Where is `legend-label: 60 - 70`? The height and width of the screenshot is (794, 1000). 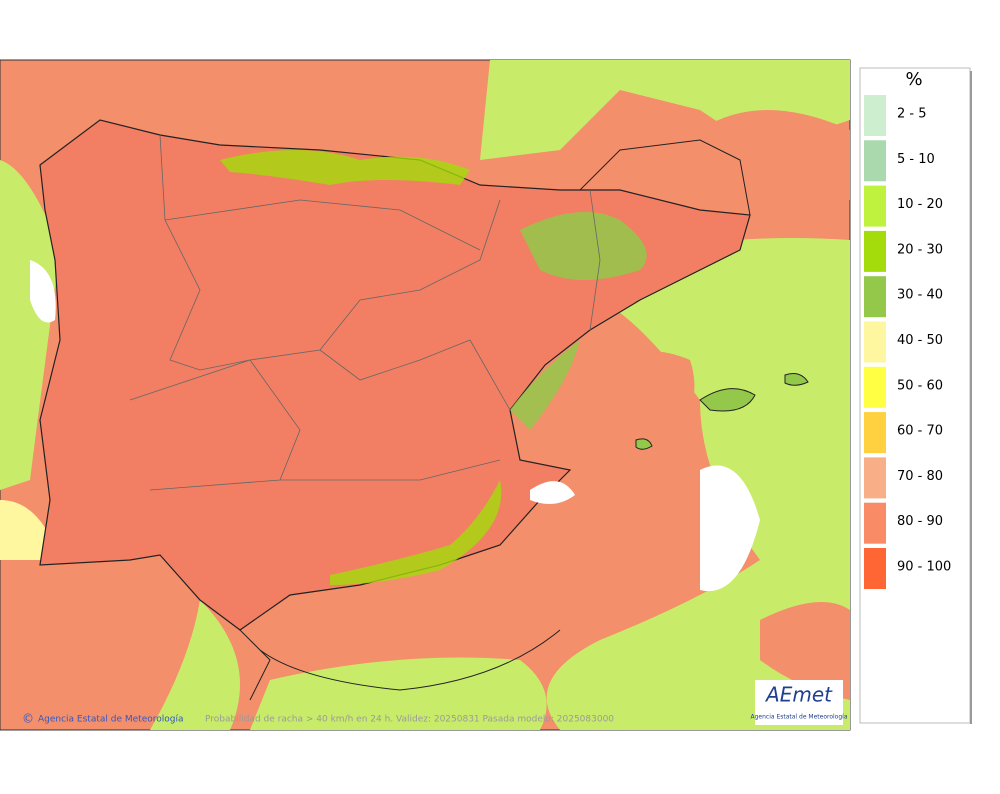 legend-label: 60 - 70 is located at coordinates (920, 431).